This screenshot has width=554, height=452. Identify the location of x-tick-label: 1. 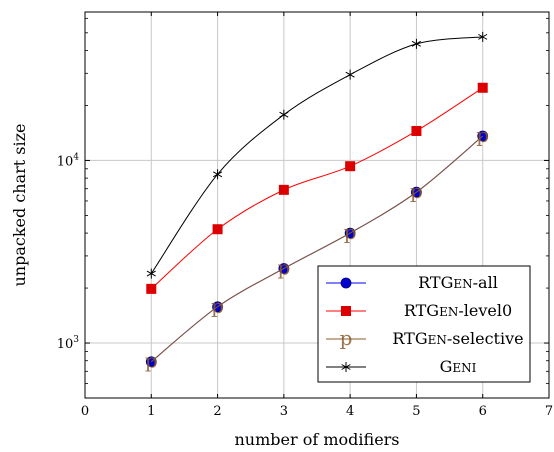
(151, 411).